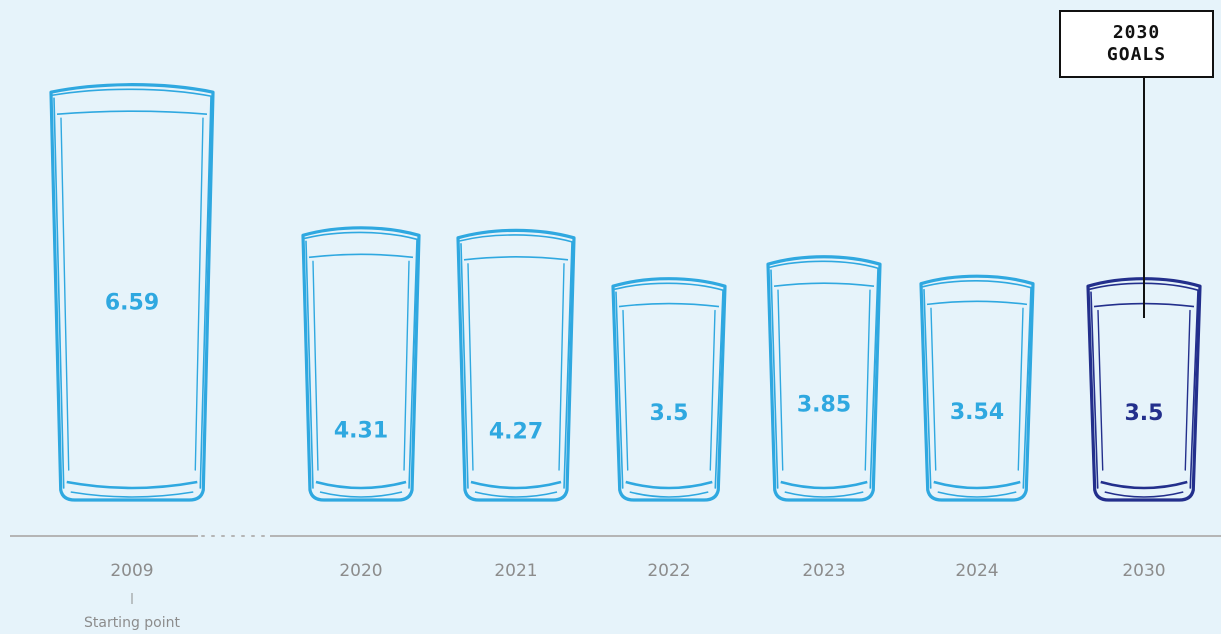 The image size is (1221, 634). Describe the element at coordinates (1143, 571) in the screenshot. I see `year-label-2030: 2030` at that location.